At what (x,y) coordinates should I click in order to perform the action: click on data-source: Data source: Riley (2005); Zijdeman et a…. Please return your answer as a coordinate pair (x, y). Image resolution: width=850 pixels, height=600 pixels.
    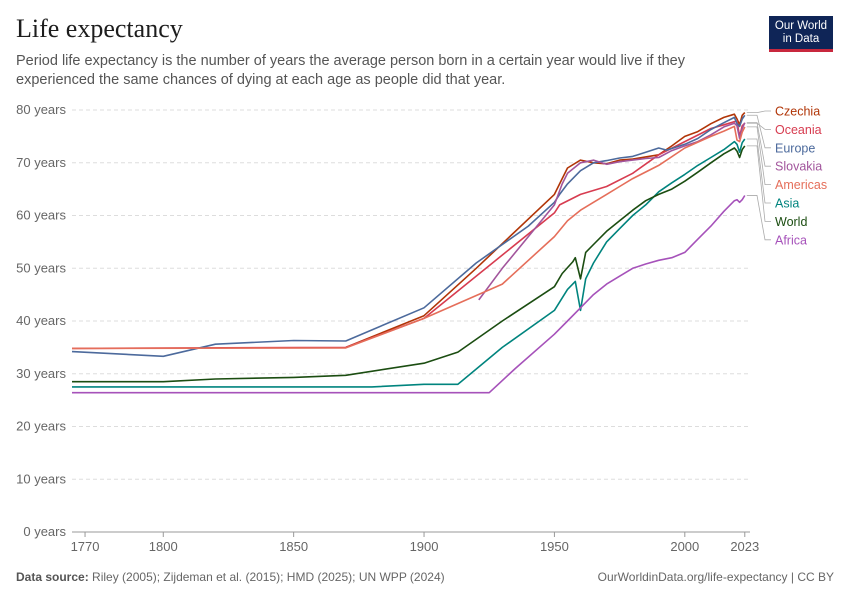
    Looking at the image, I should click on (230, 577).